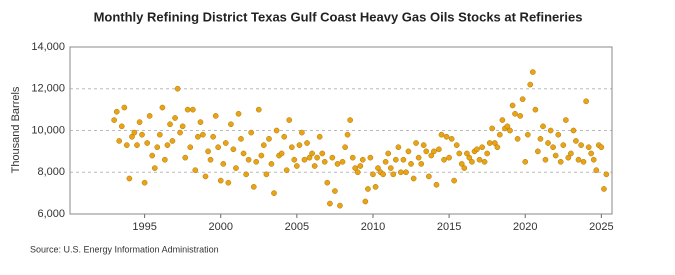 This screenshot has width=675, height=275. What do you see at coordinates (48, 130) in the screenshot?
I see `y-tick-label: 10,000` at bounding box center [48, 130].